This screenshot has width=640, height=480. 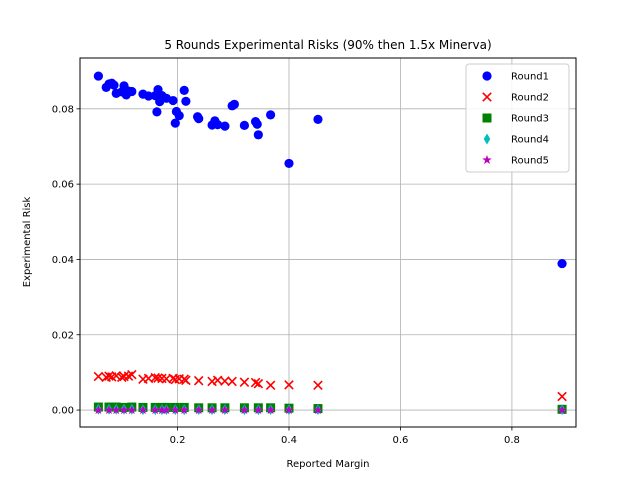 What do you see at coordinates (530, 98) in the screenshot?
I see `legend-label-round2: Round2` at bounding box center [530, 98].